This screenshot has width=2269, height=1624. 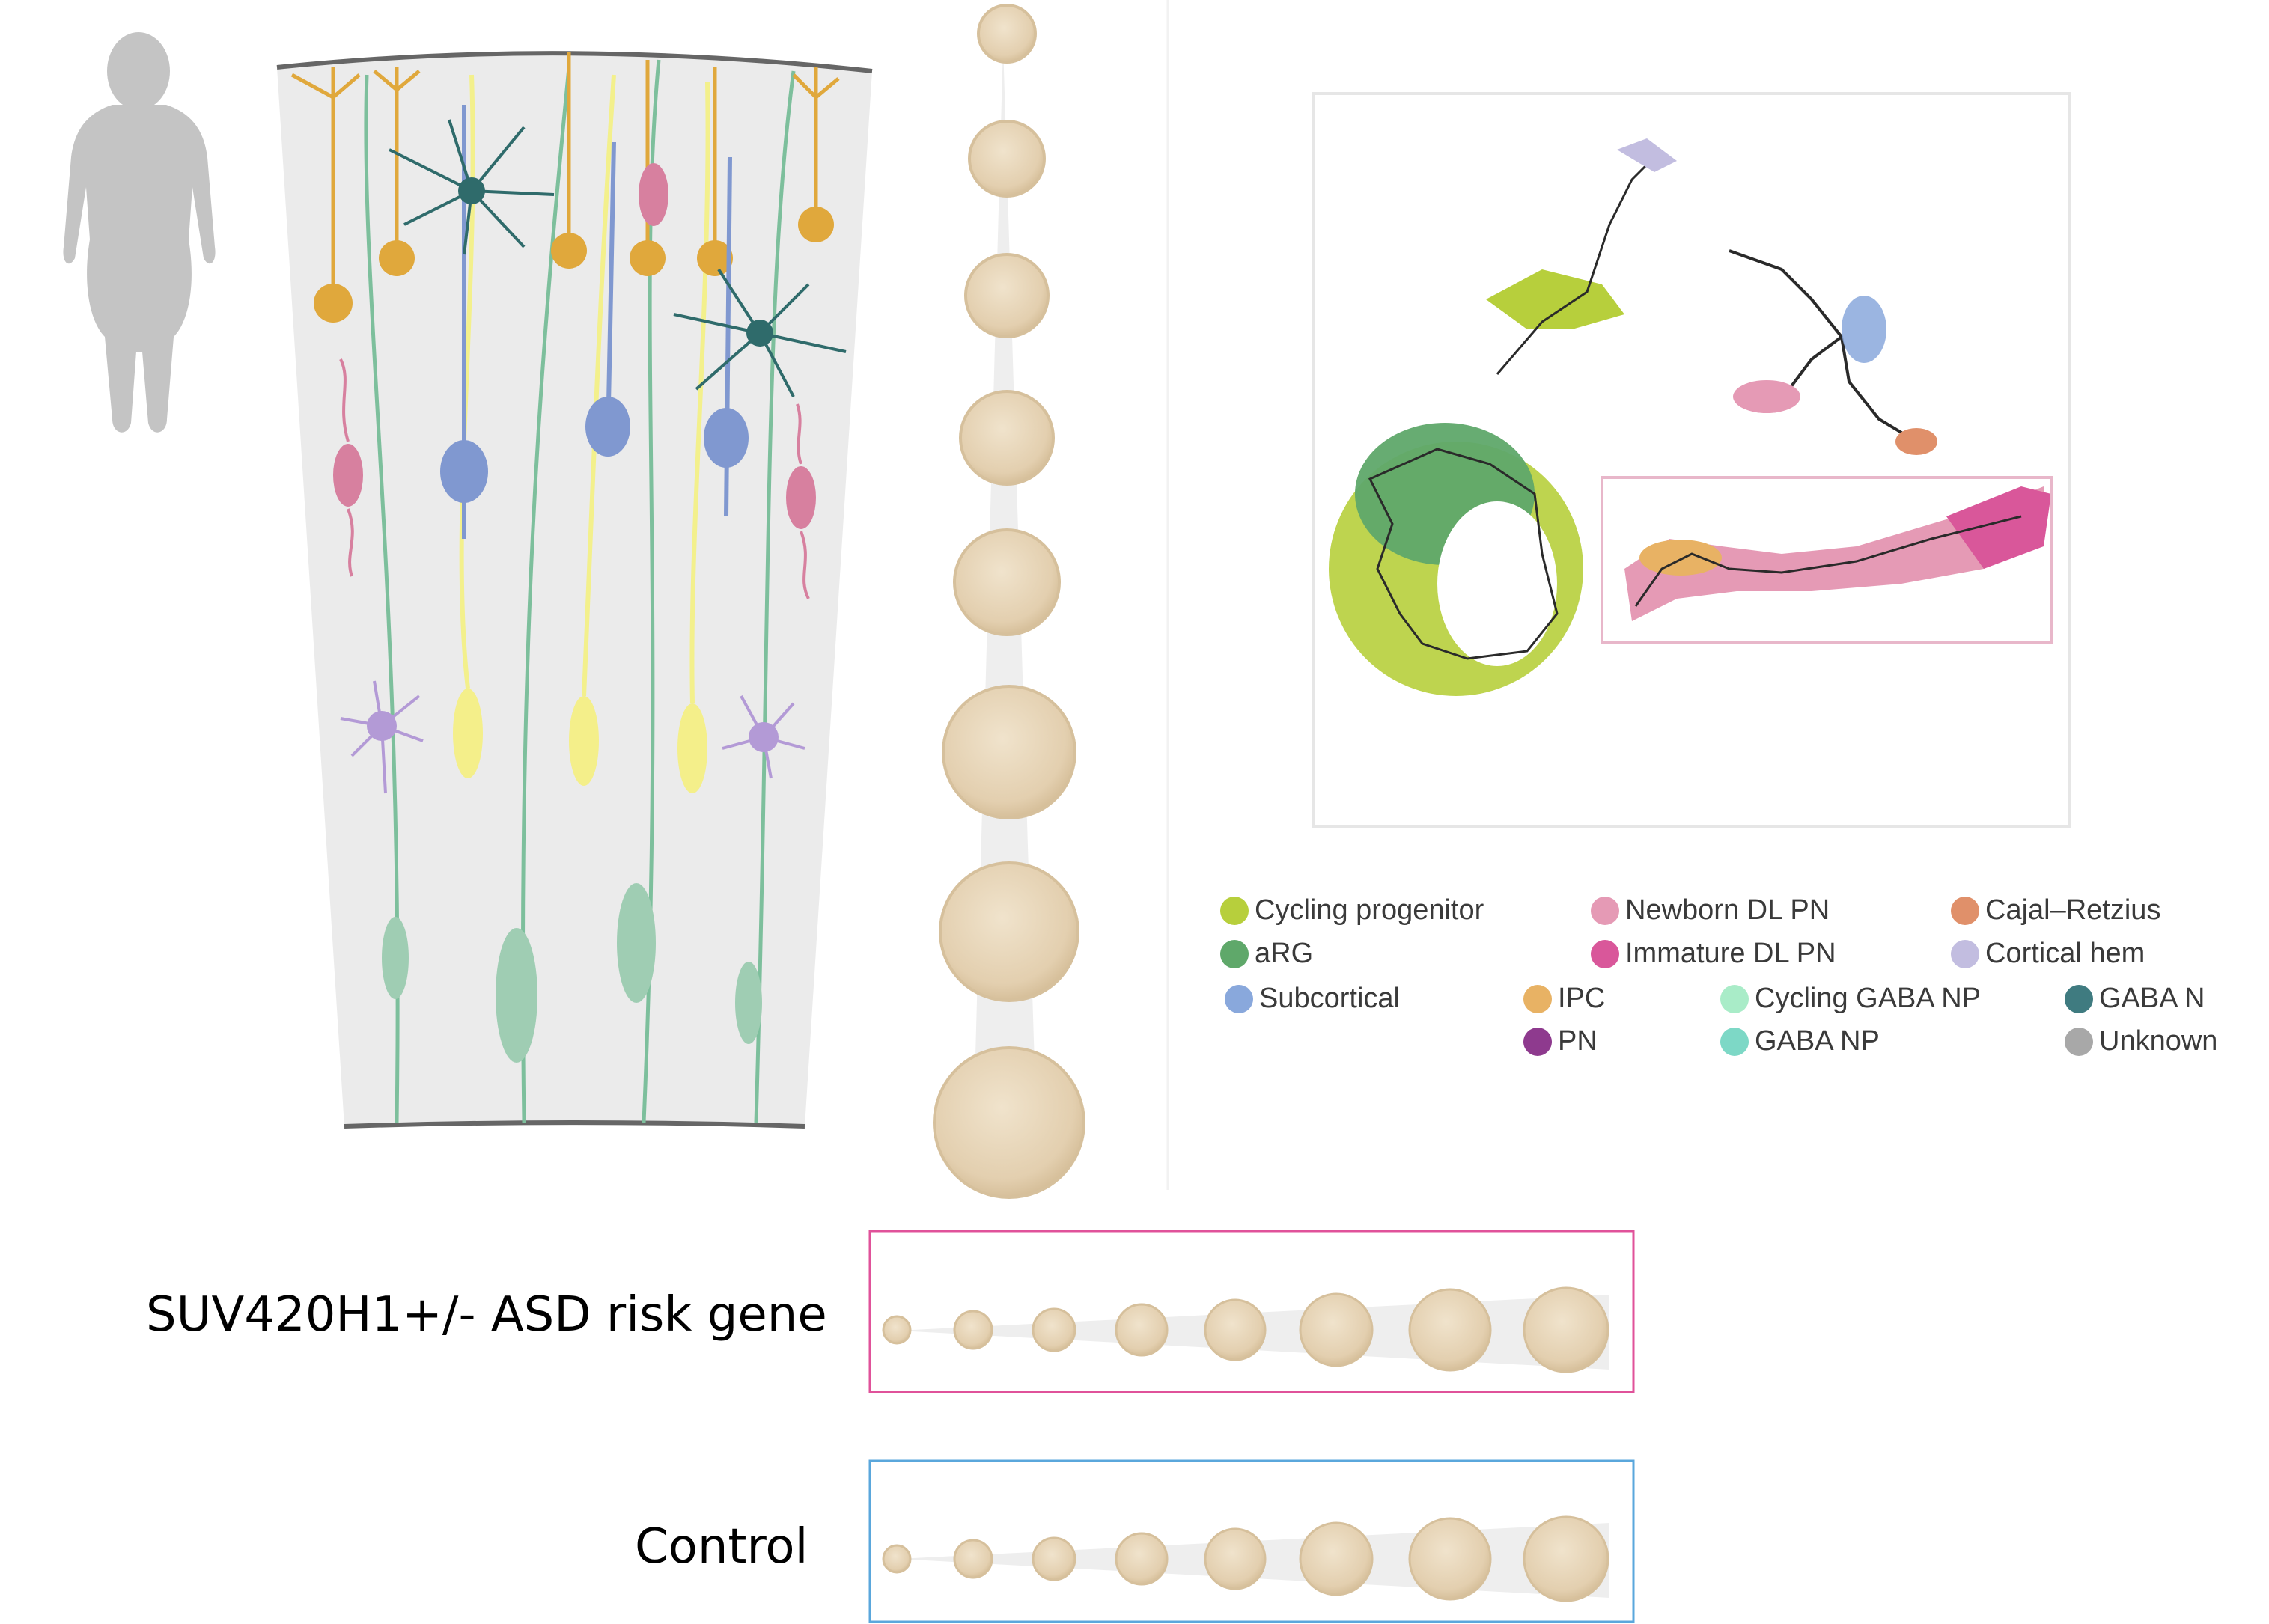 What do you see at coordinates (1817, 1041) in the screenshot?
I see `legend-label: GABA NP` at bounding box center [1817, 1041].